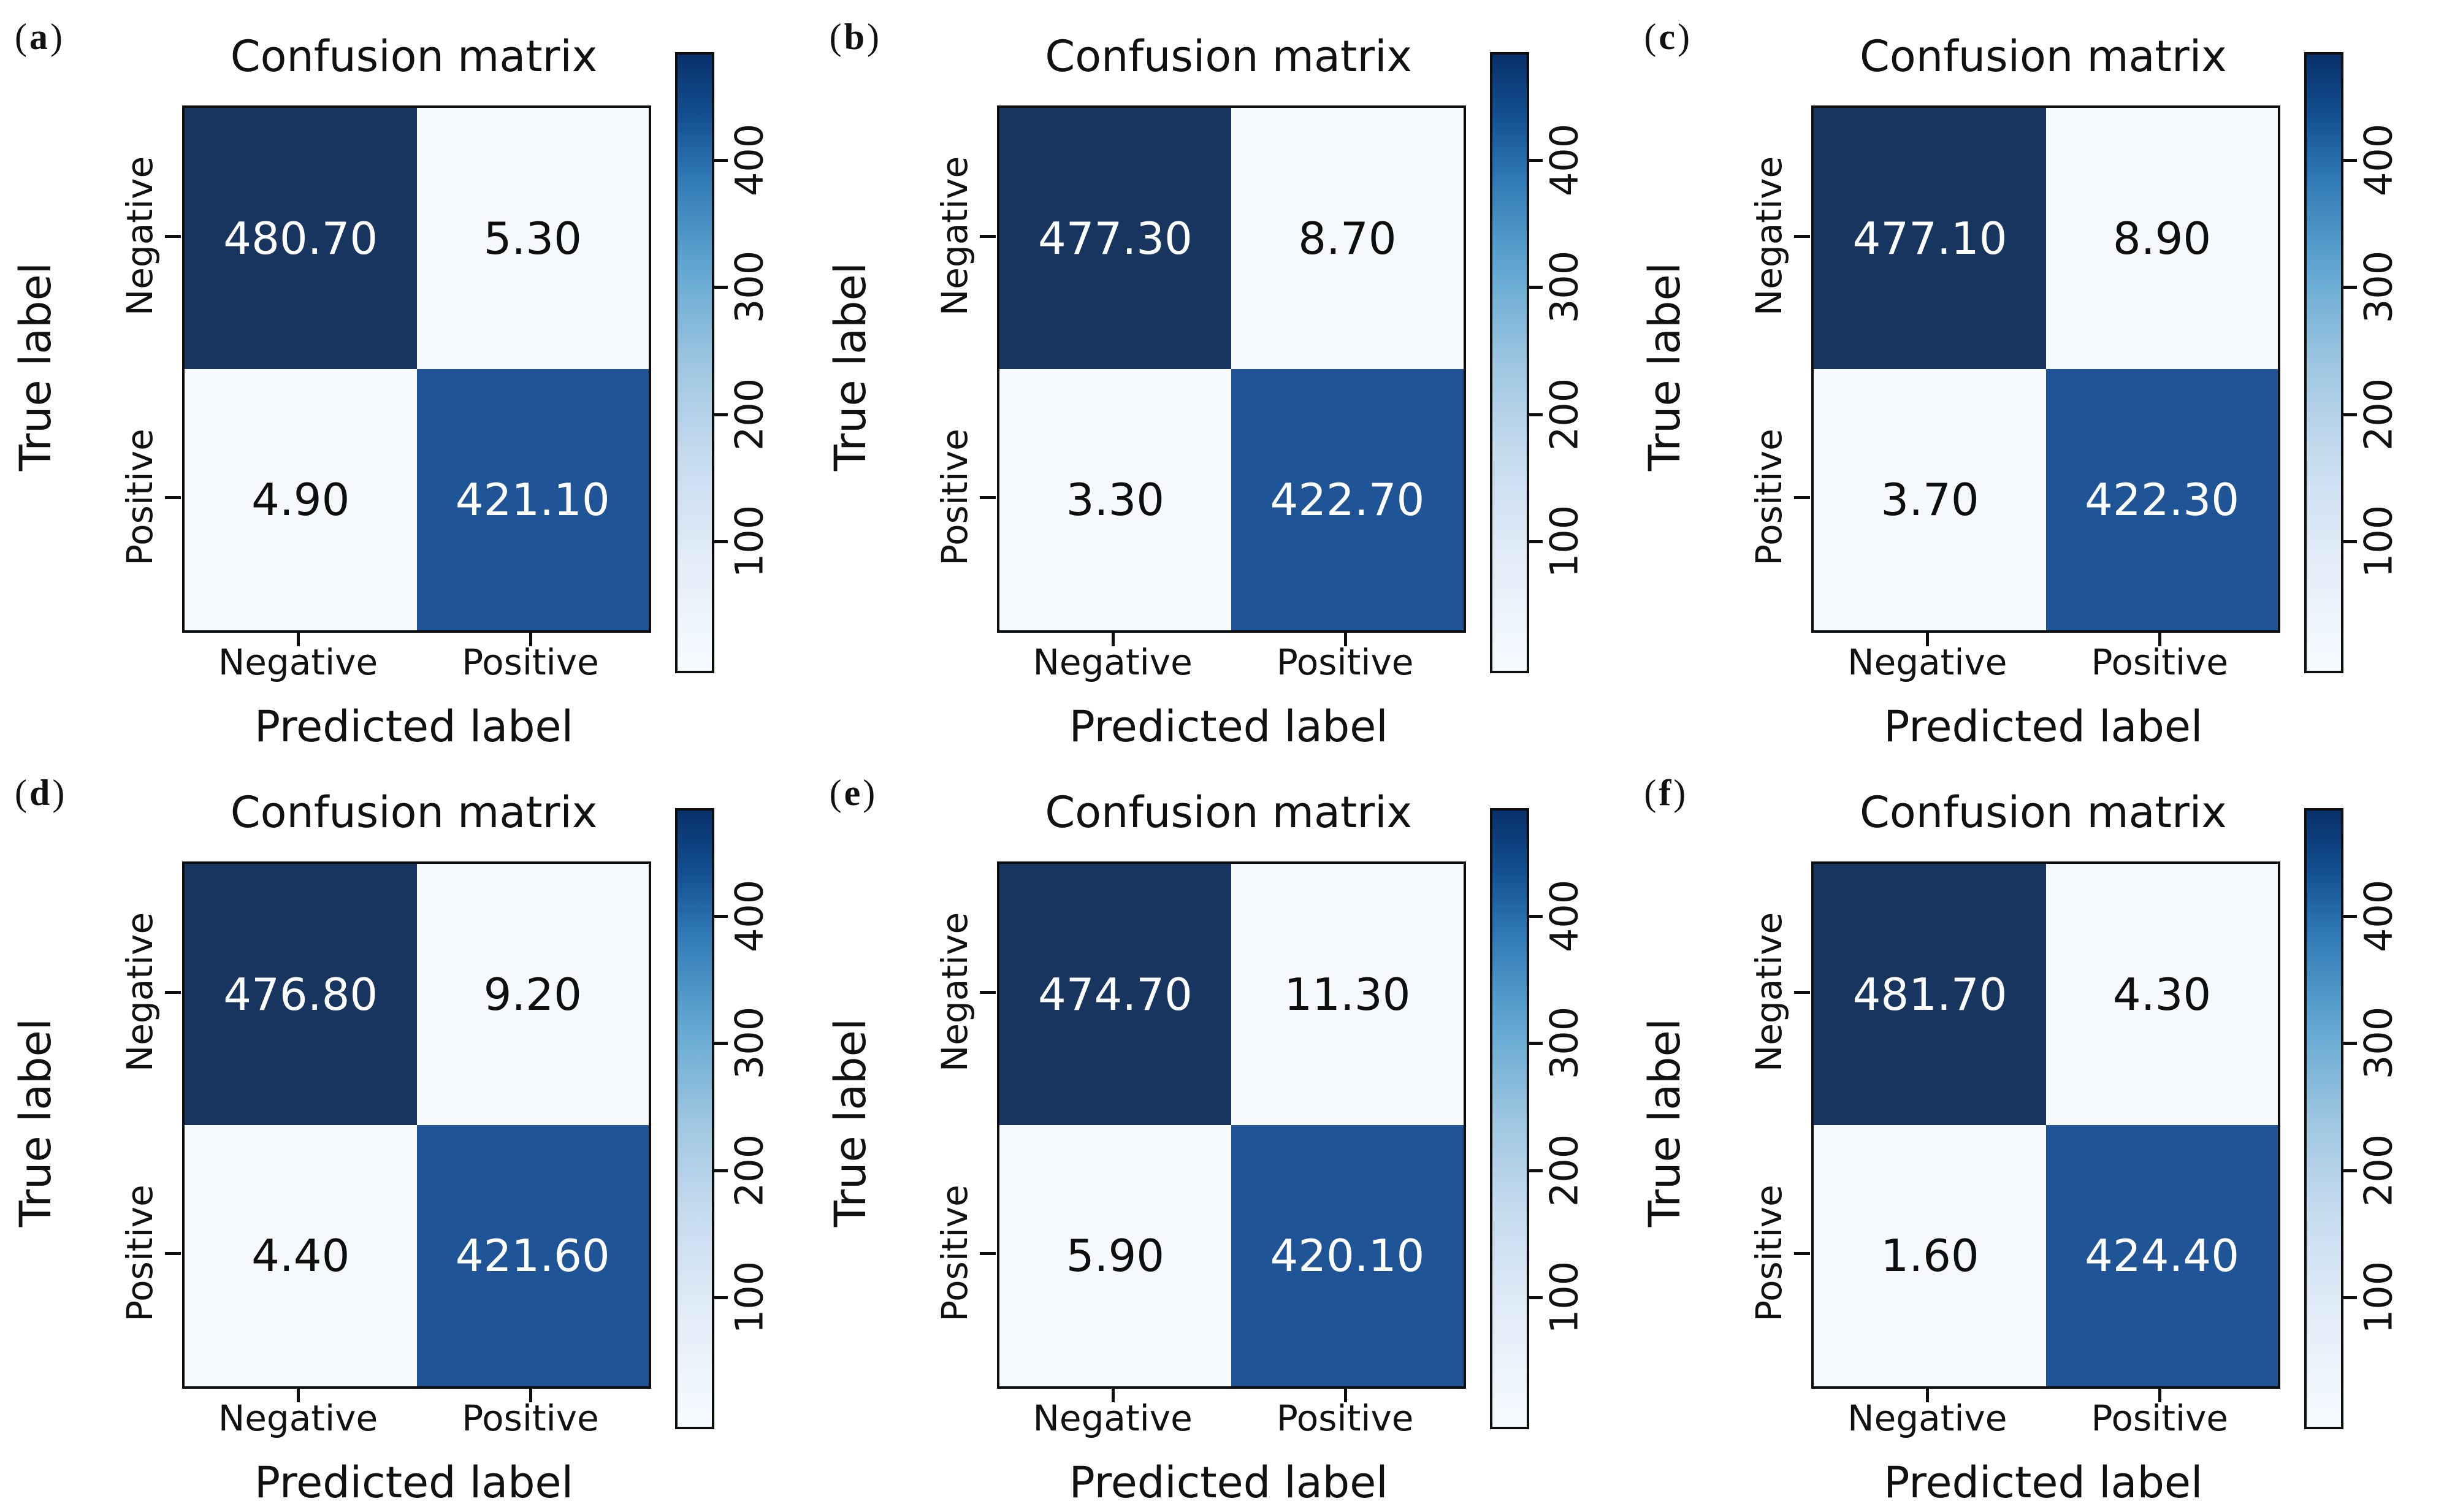  I want to click on heatmap-matrix: 477.30 8.70 3.30 422.70, so click(1231, 369).